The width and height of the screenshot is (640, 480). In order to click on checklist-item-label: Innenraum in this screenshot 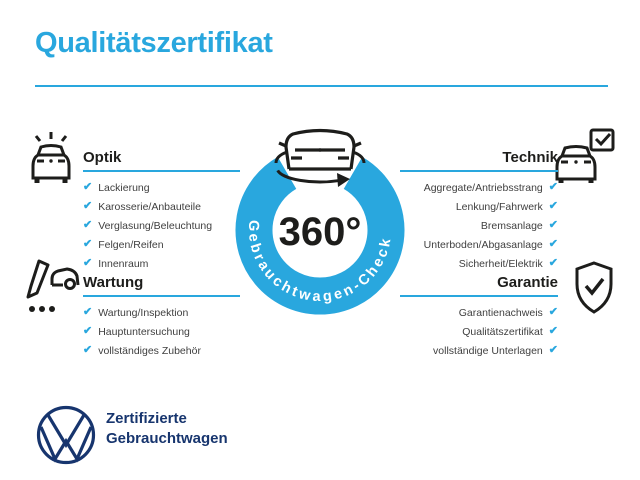, I will do `click(123, 263)`.